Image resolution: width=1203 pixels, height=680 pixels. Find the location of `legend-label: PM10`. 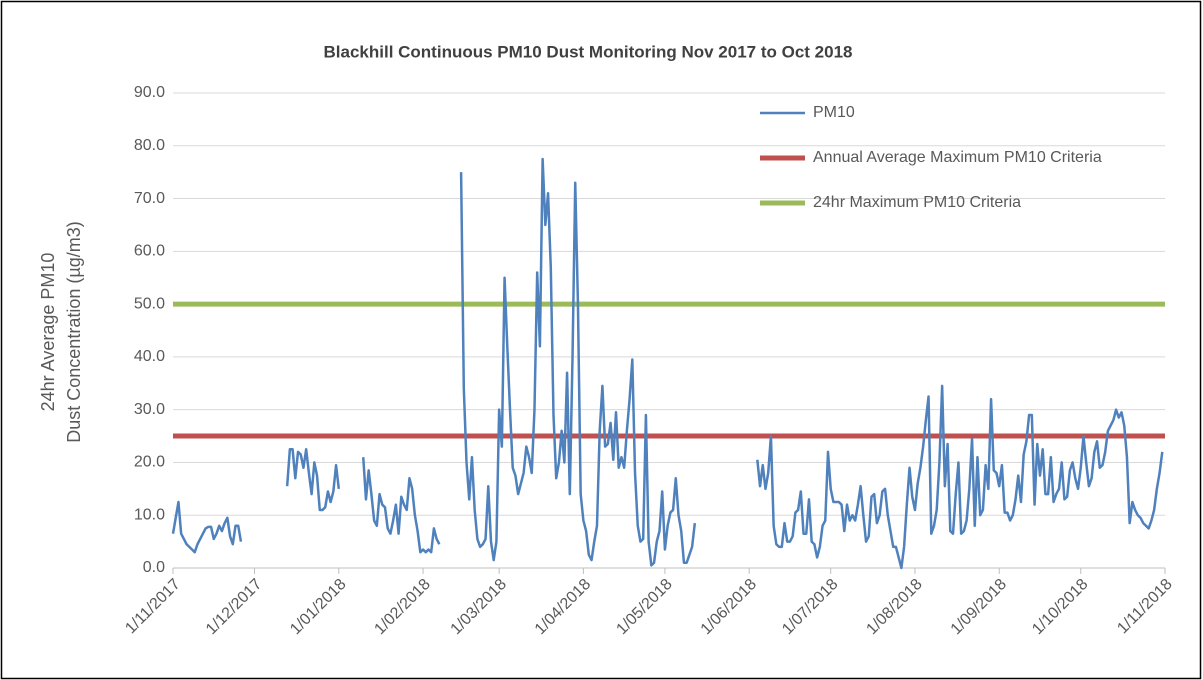

legend-label: PM10 is located at coordinates (834, 112).